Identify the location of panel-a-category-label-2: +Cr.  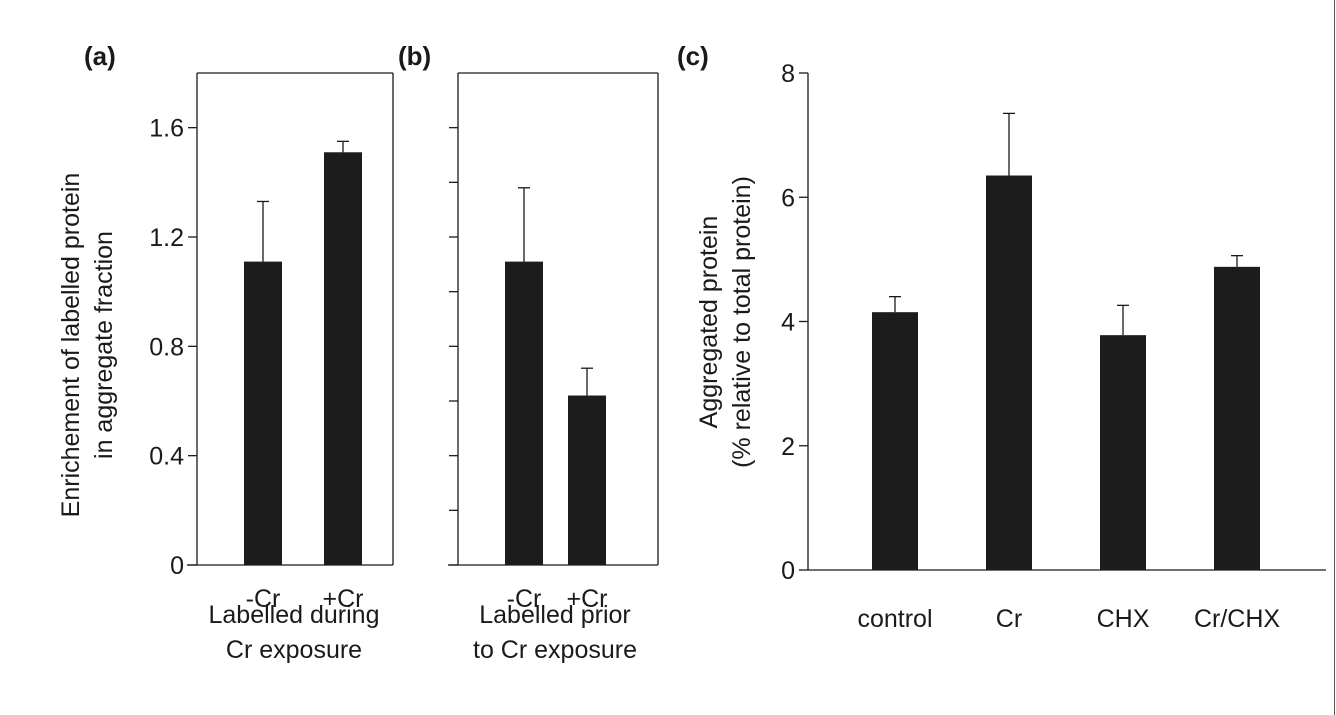
(343, 599).